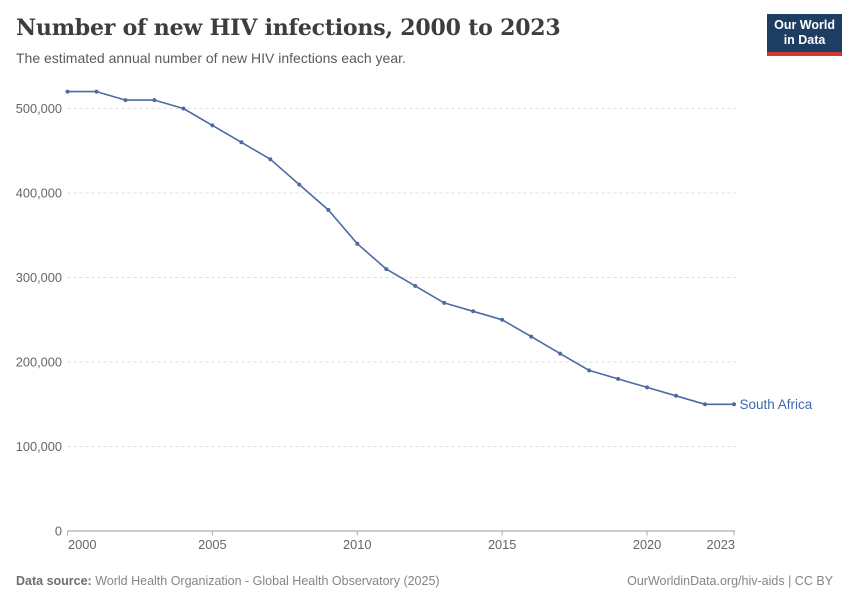 This screenshot has height=600, width=850. What do you see at coordinates (82, 544) in the screenshot?
I see `x-tick-label: 2000` at bounding box center [82, 544].